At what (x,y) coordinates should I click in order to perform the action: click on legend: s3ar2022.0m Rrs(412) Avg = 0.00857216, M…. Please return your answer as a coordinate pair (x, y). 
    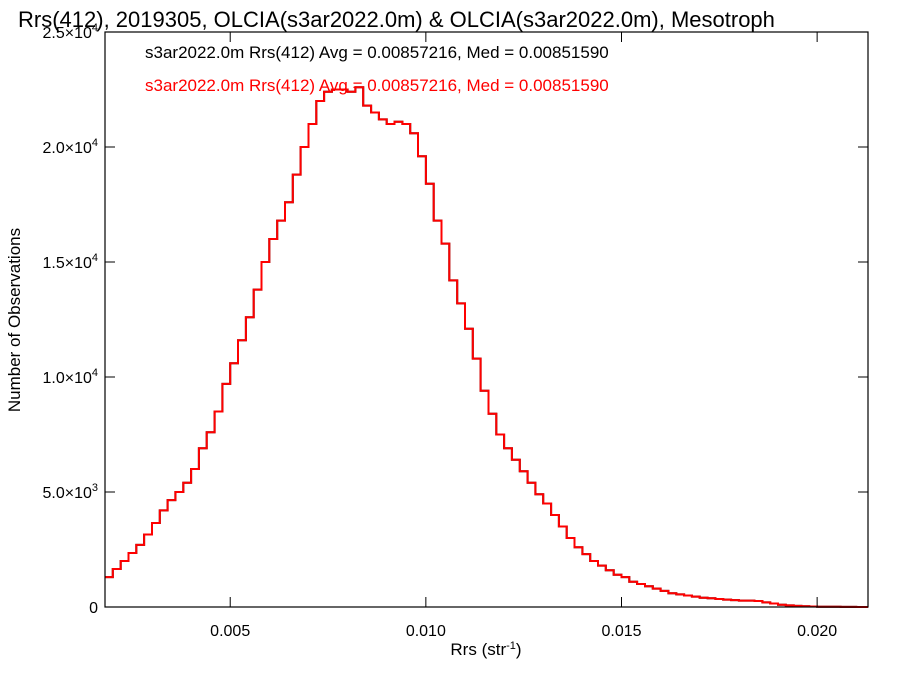
    Looking at the image, I should click on (377, 69).